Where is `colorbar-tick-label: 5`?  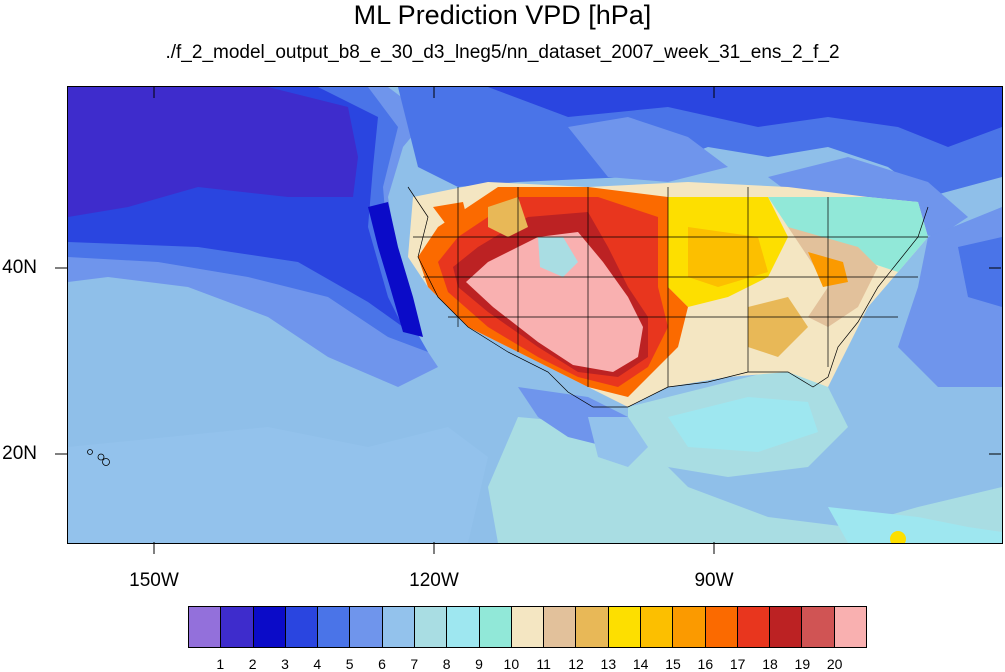
colorbar-tick-label: 5 is located at coordinates (349, 664).